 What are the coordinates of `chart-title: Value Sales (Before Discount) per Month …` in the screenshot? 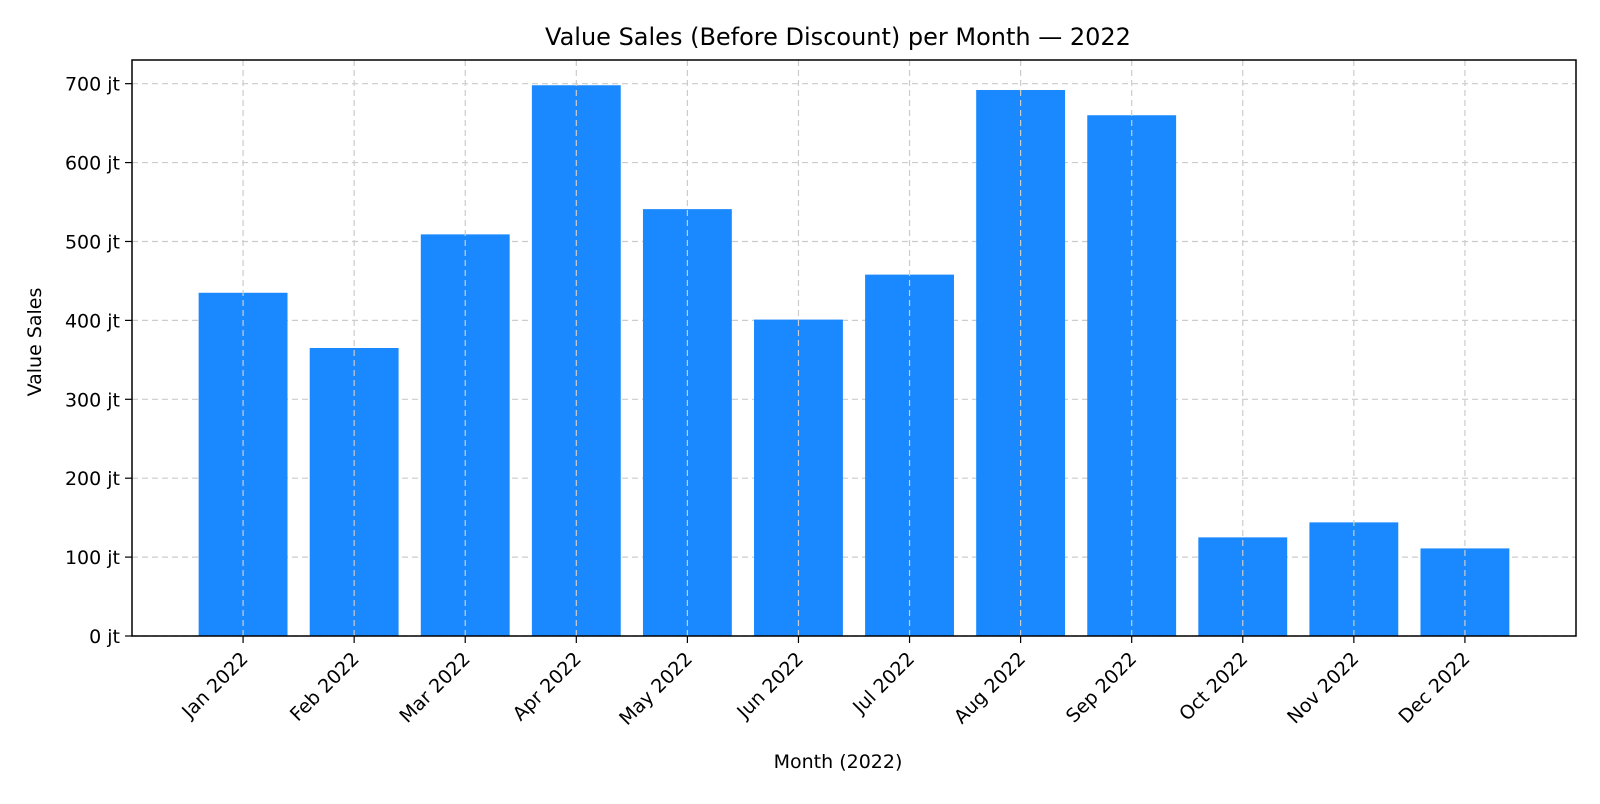 It's located at (838, 37).